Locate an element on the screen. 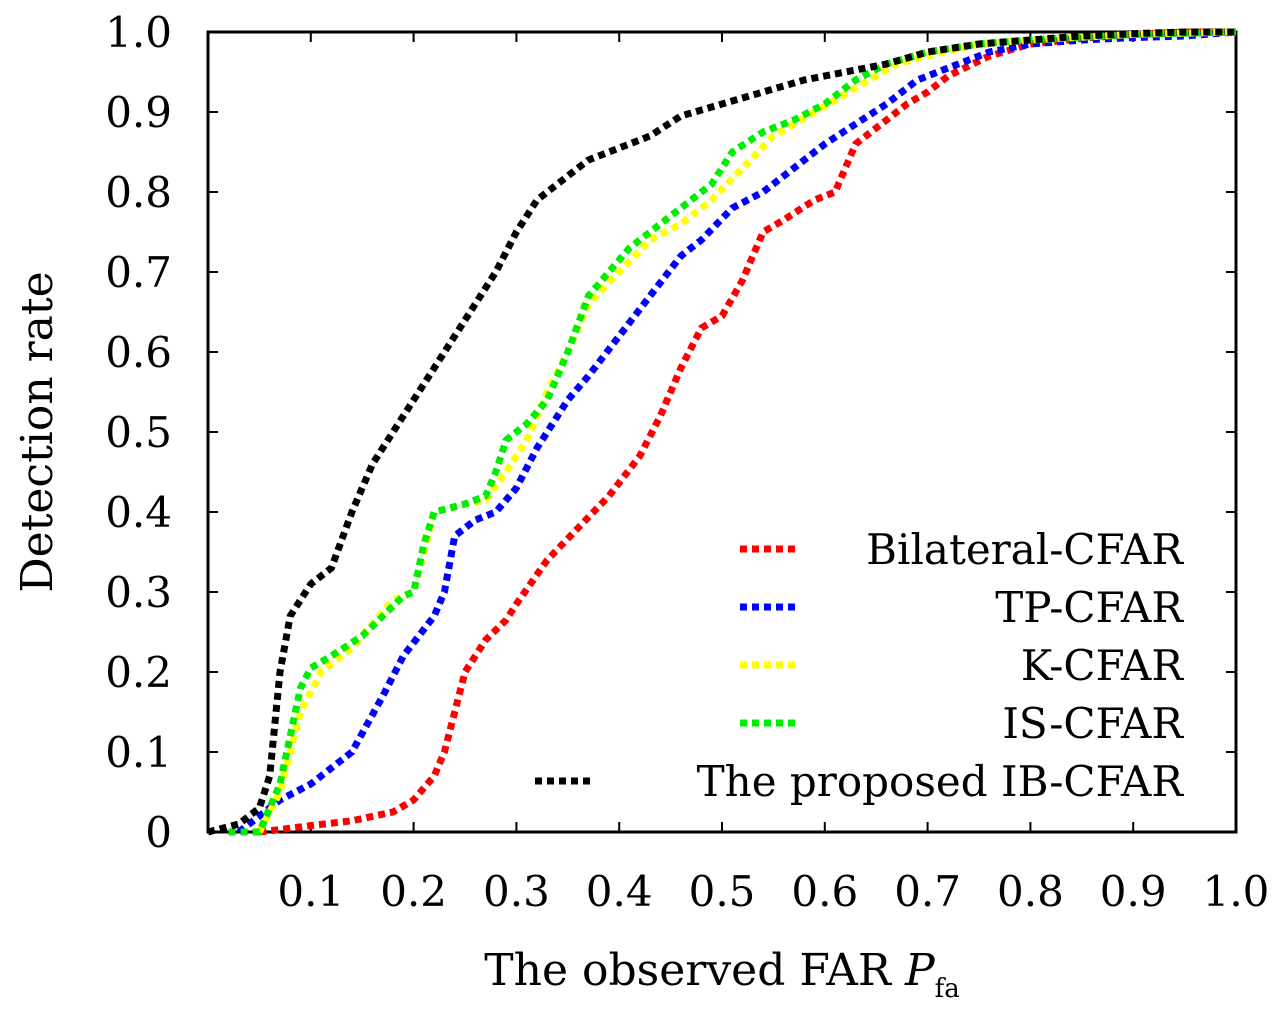 This screenshot has width=1280, height=1014. y-tick-label: 0.8 is located at coordinates (138, 192).